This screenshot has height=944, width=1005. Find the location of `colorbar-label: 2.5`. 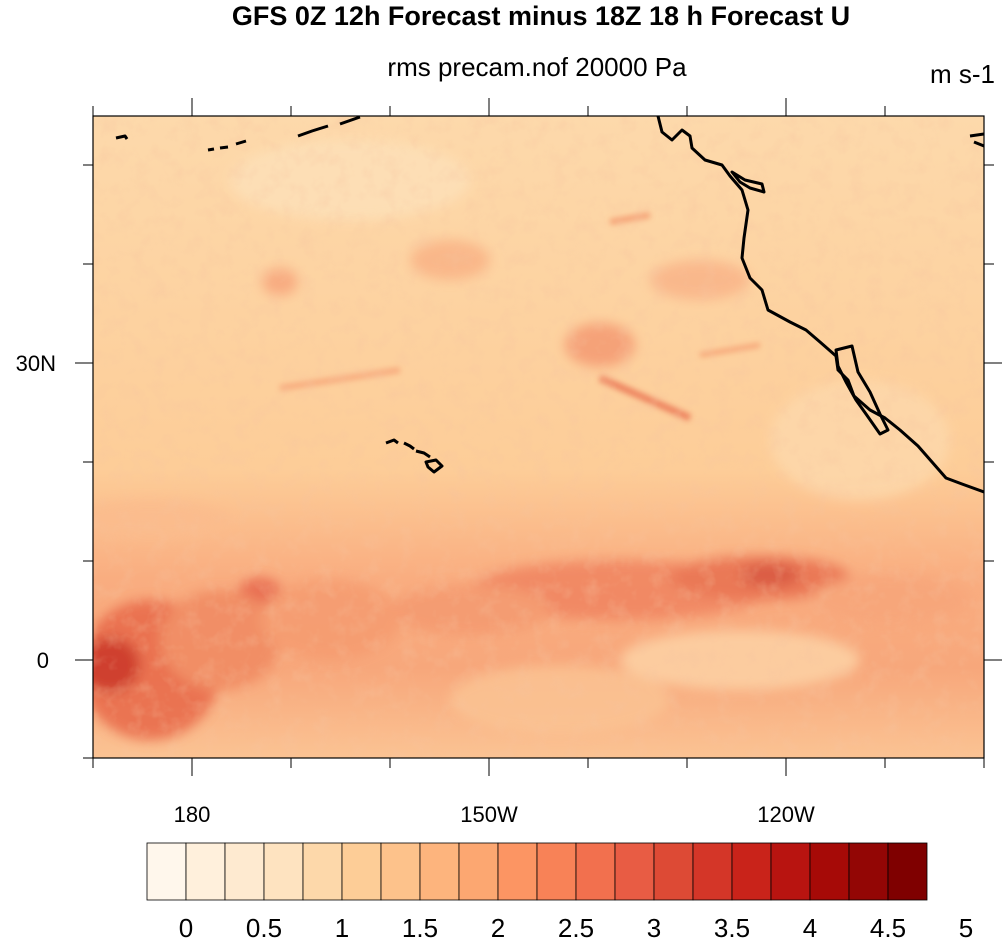

colorbar-label: 2.5 is located at coordinates (576, 928).